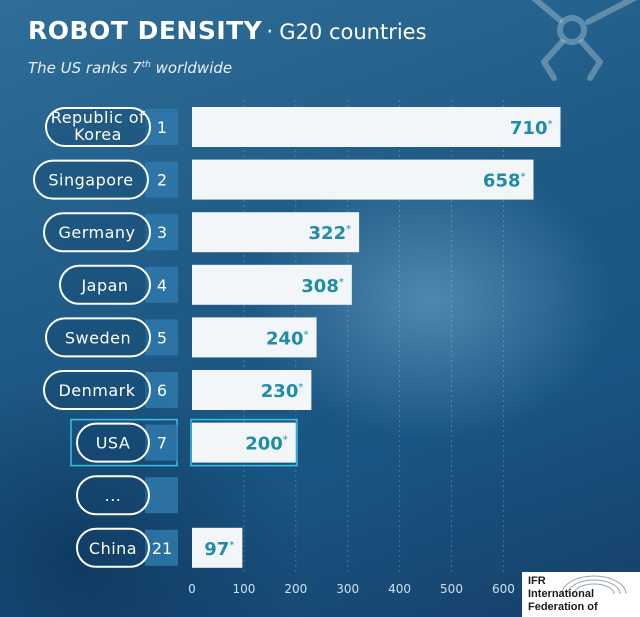 The image size is (640, 617). Describe the element at coordinates (537, 581) in the screenshot. I see `logo-line-1: IFR` at that location.